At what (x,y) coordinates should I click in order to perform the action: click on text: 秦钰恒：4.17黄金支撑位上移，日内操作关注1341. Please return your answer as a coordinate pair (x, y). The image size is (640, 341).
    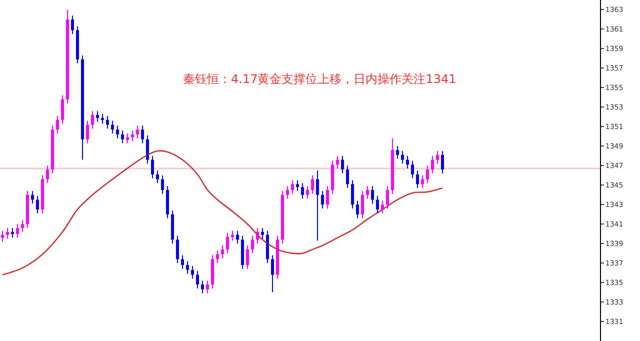
    Looking at the image, I should click on (319, 79).